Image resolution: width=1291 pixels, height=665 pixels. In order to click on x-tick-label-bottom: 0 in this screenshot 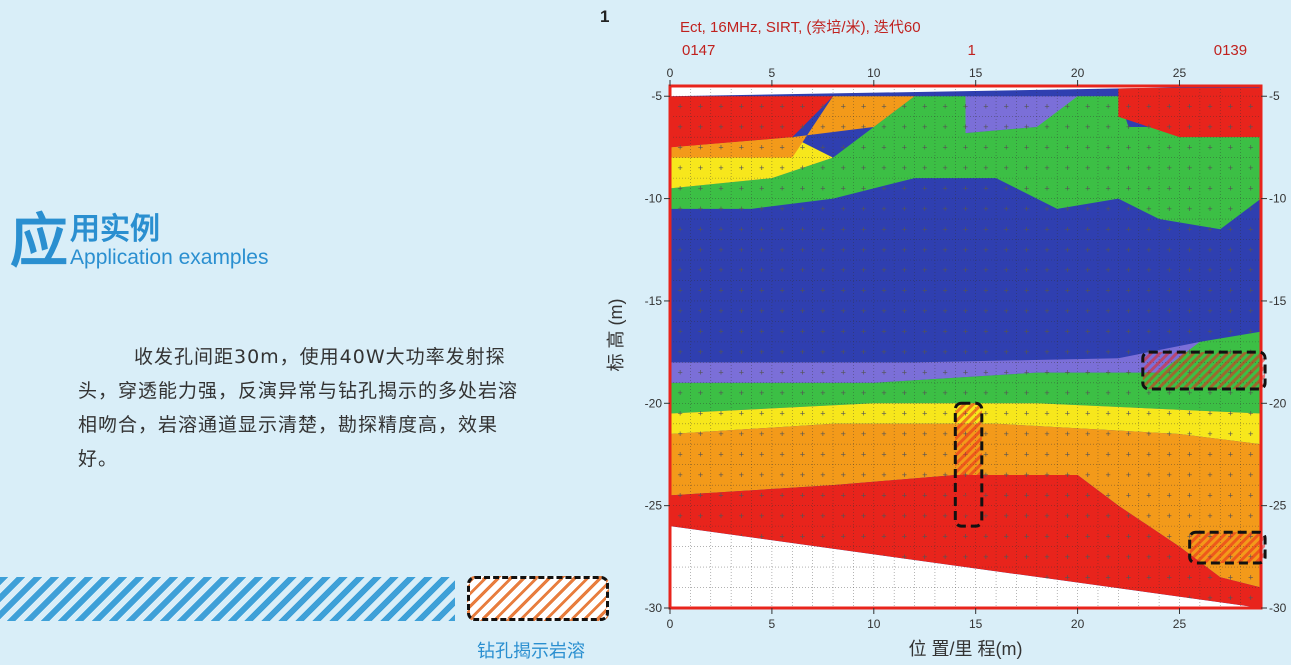, I will do `click(670, 624)`.